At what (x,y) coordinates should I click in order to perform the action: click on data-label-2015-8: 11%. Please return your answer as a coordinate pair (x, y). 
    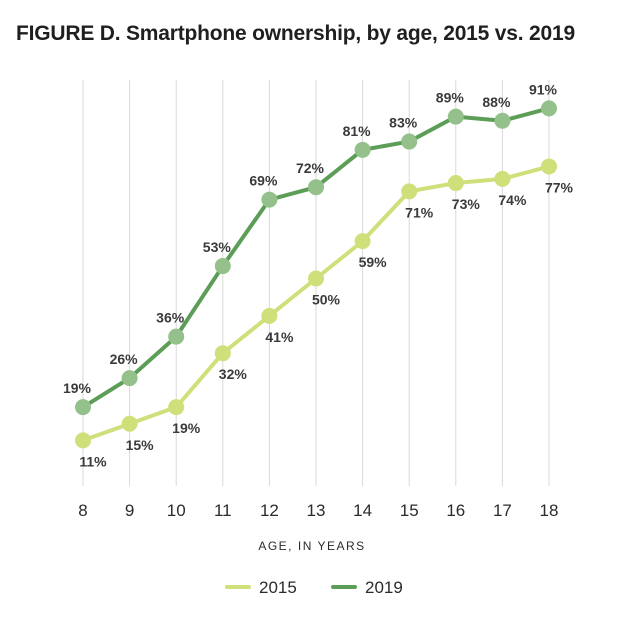
    Looking at the image, I should click on (93, 461).